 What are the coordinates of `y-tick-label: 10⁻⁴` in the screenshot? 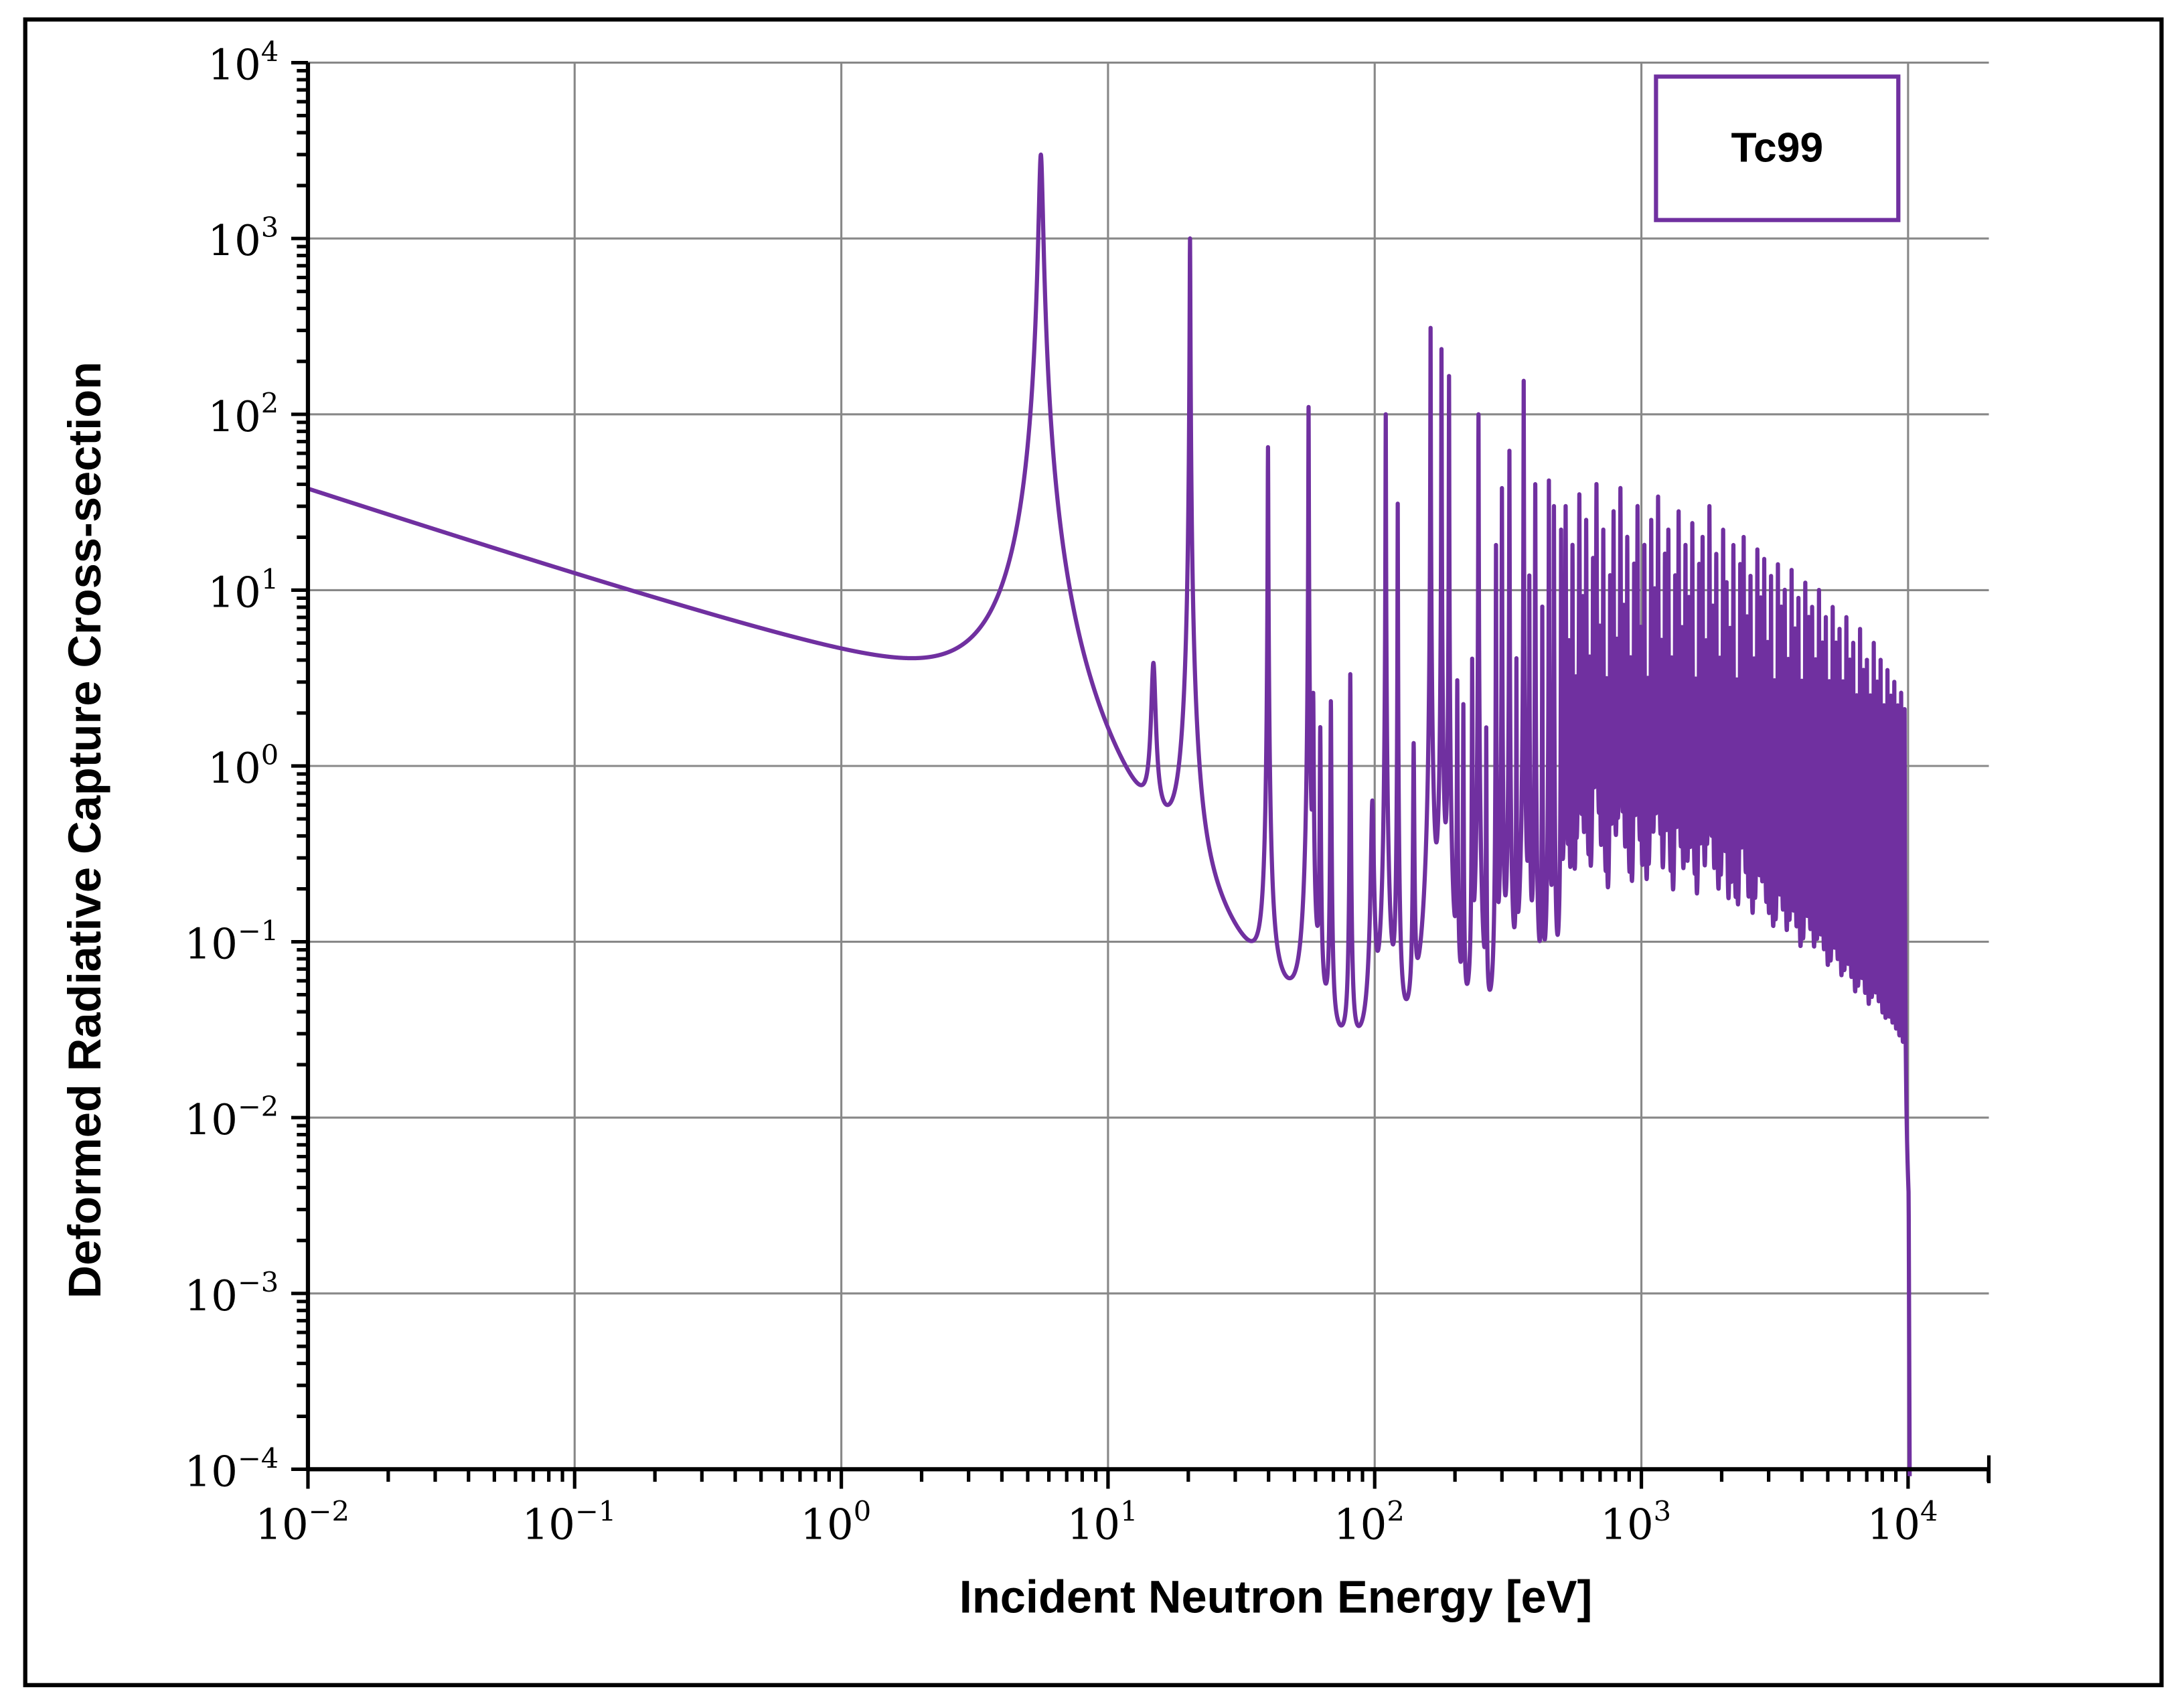 It's located at (232, 1469).